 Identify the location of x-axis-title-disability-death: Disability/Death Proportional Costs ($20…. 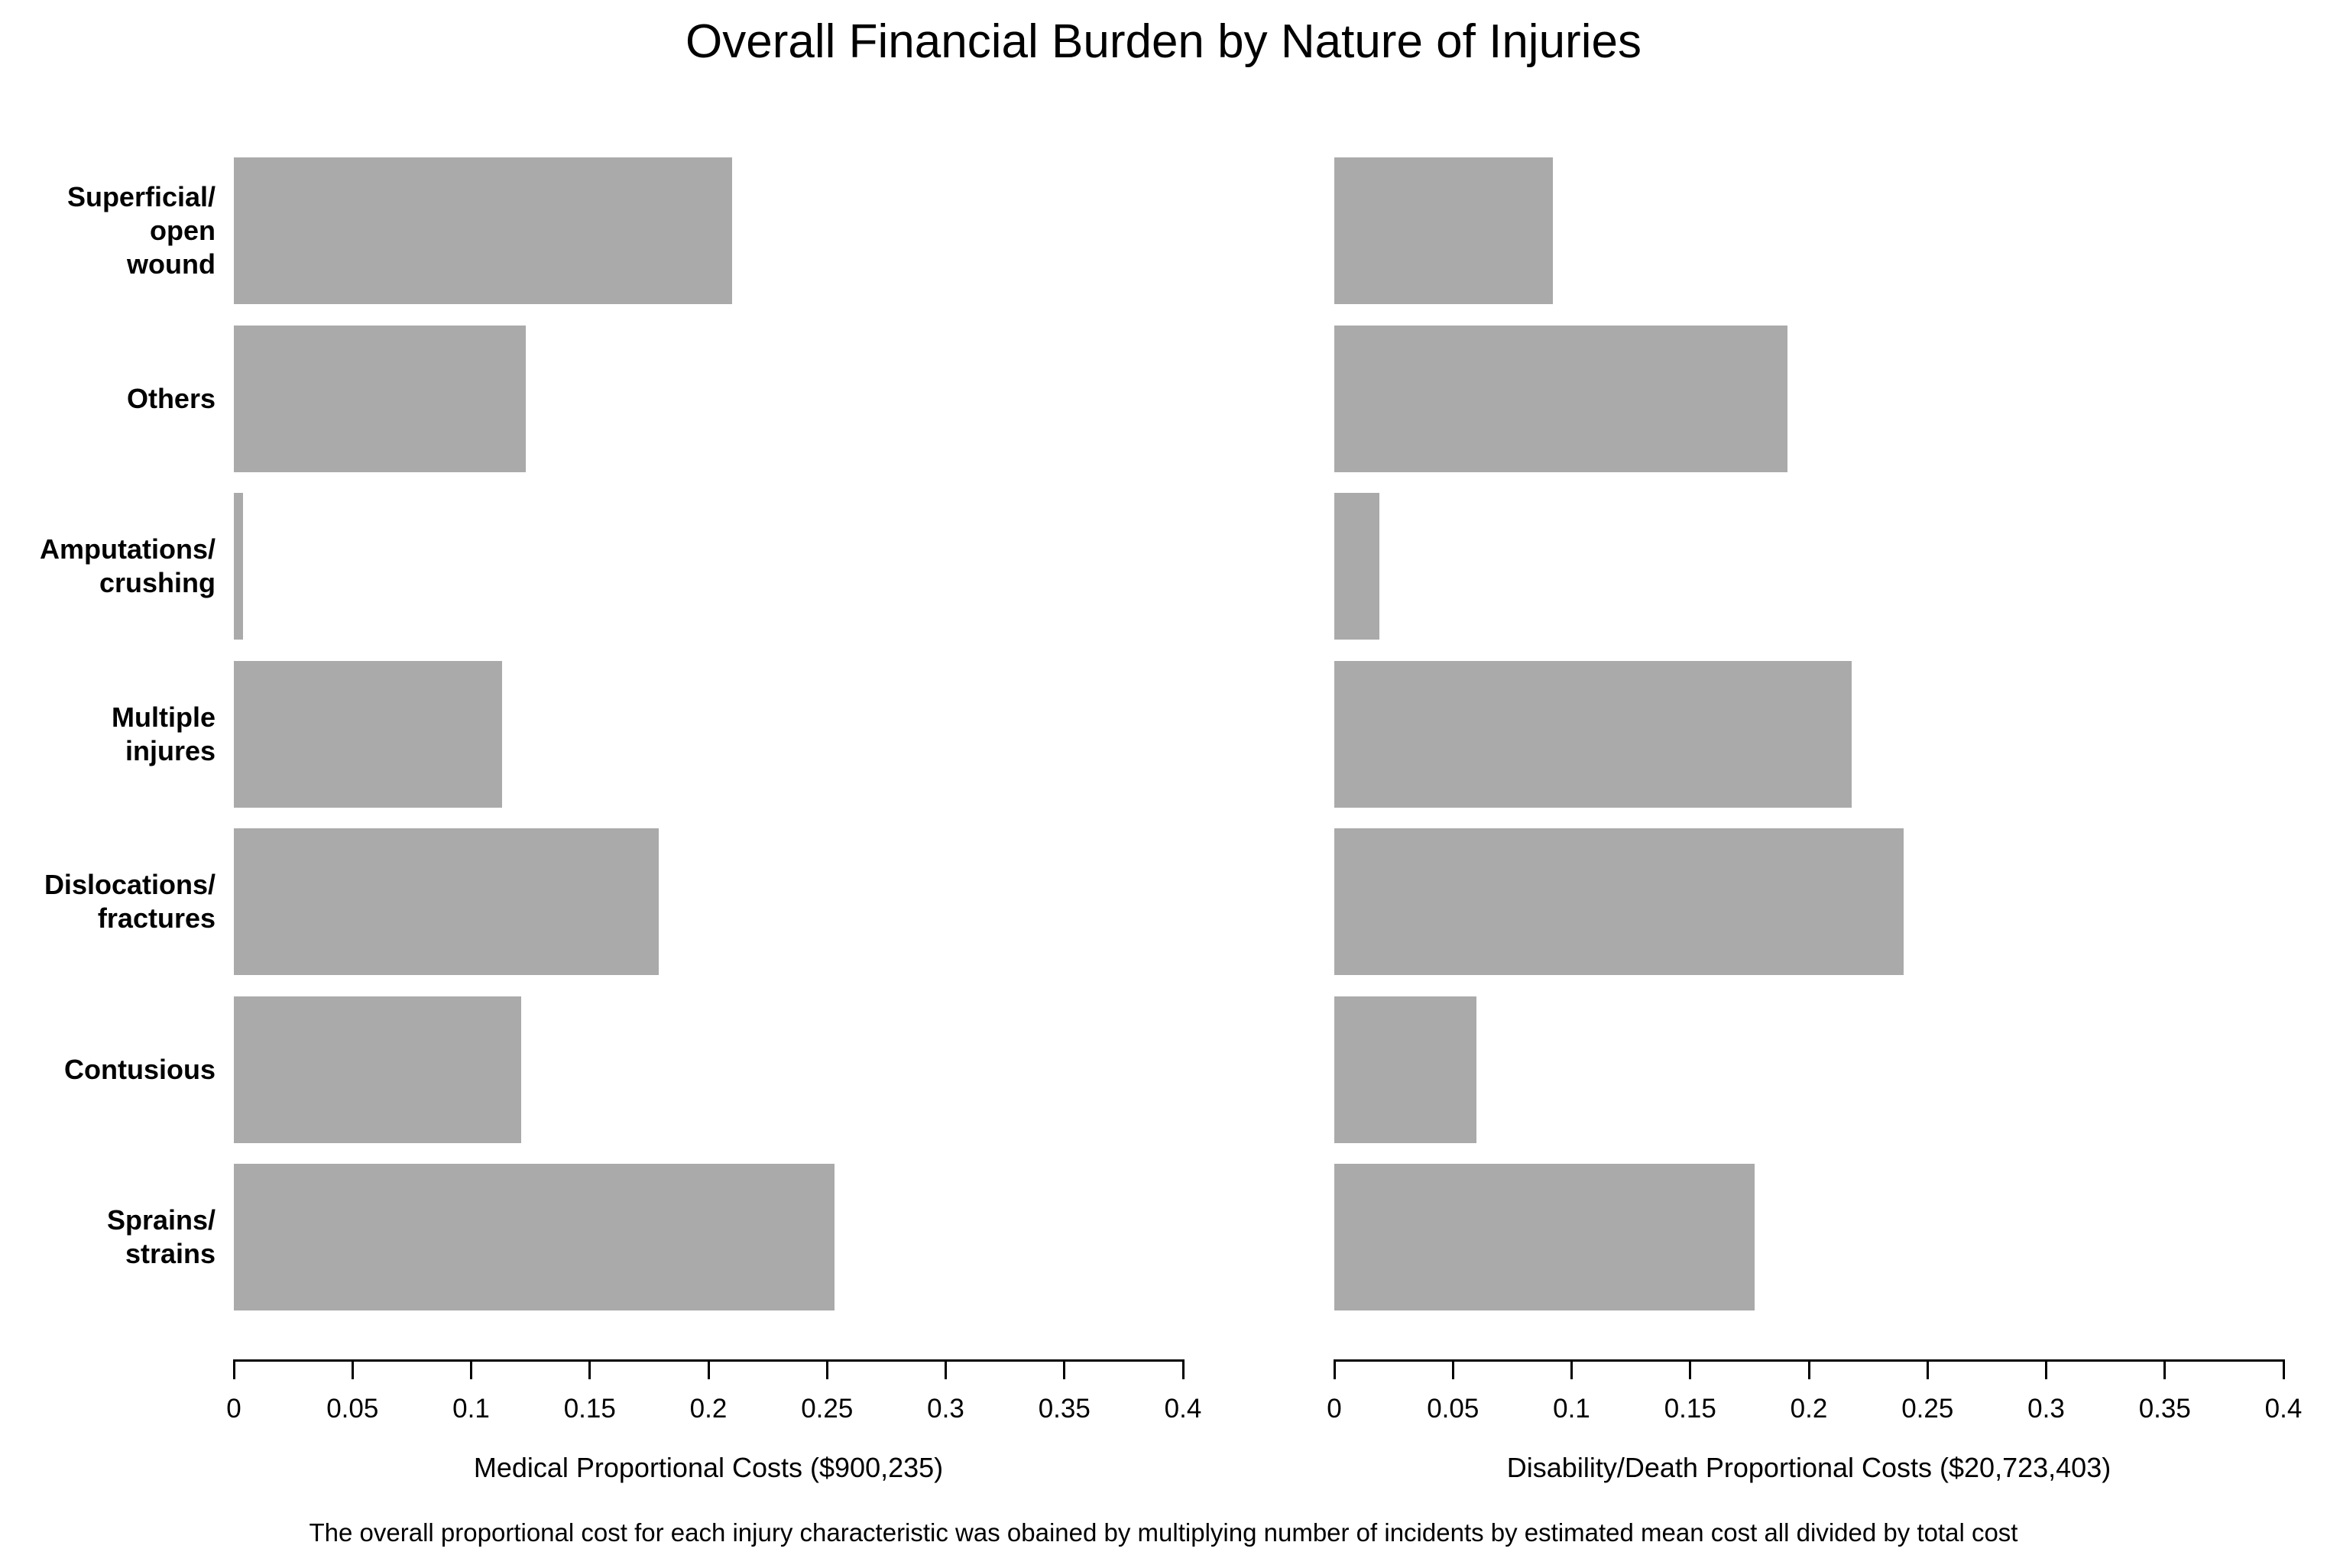
(1808, 1467).